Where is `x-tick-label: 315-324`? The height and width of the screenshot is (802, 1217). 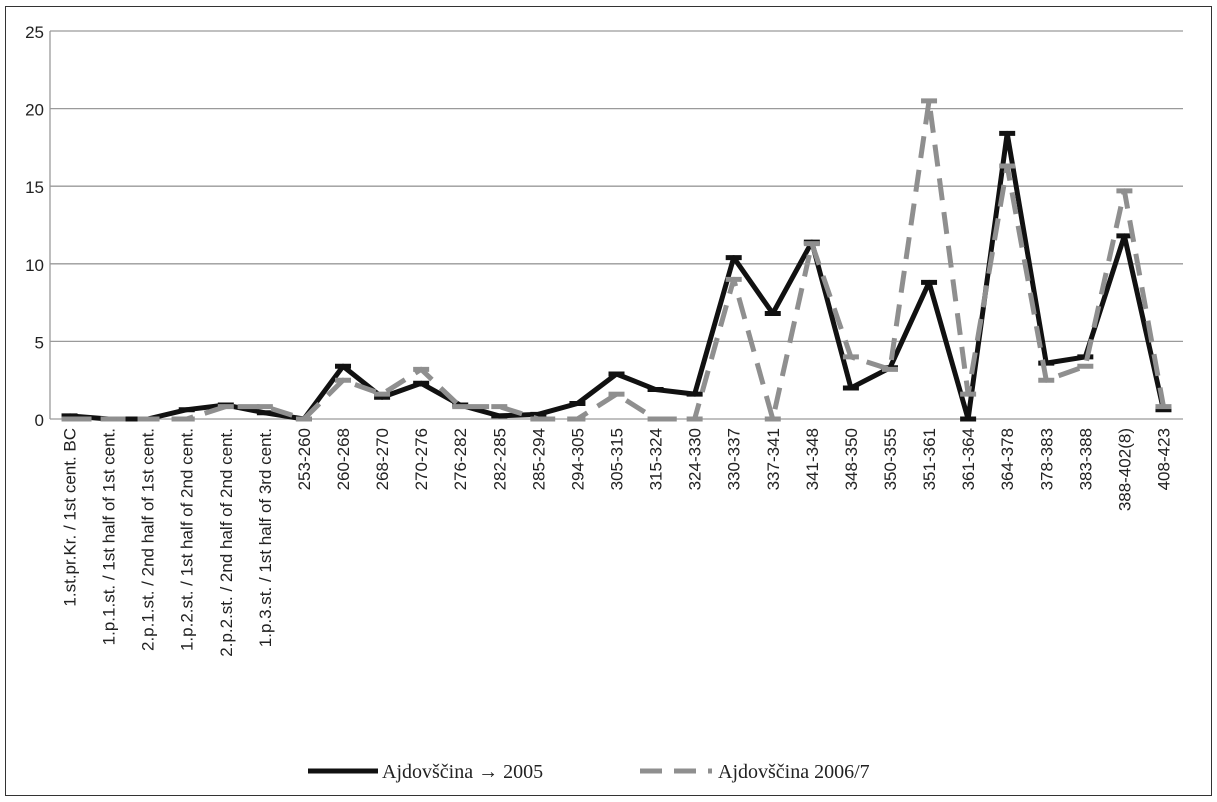 x-tick-label: 315-324 is located at coordinates (656, 459).